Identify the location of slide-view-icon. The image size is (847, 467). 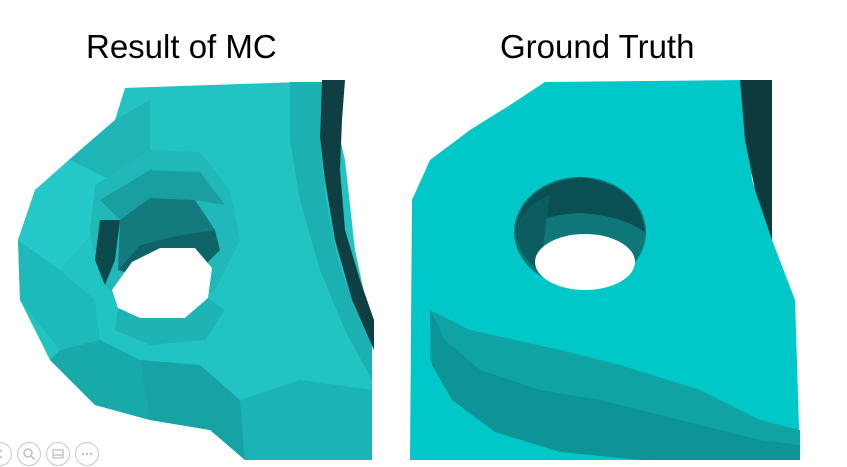
(58, 454).